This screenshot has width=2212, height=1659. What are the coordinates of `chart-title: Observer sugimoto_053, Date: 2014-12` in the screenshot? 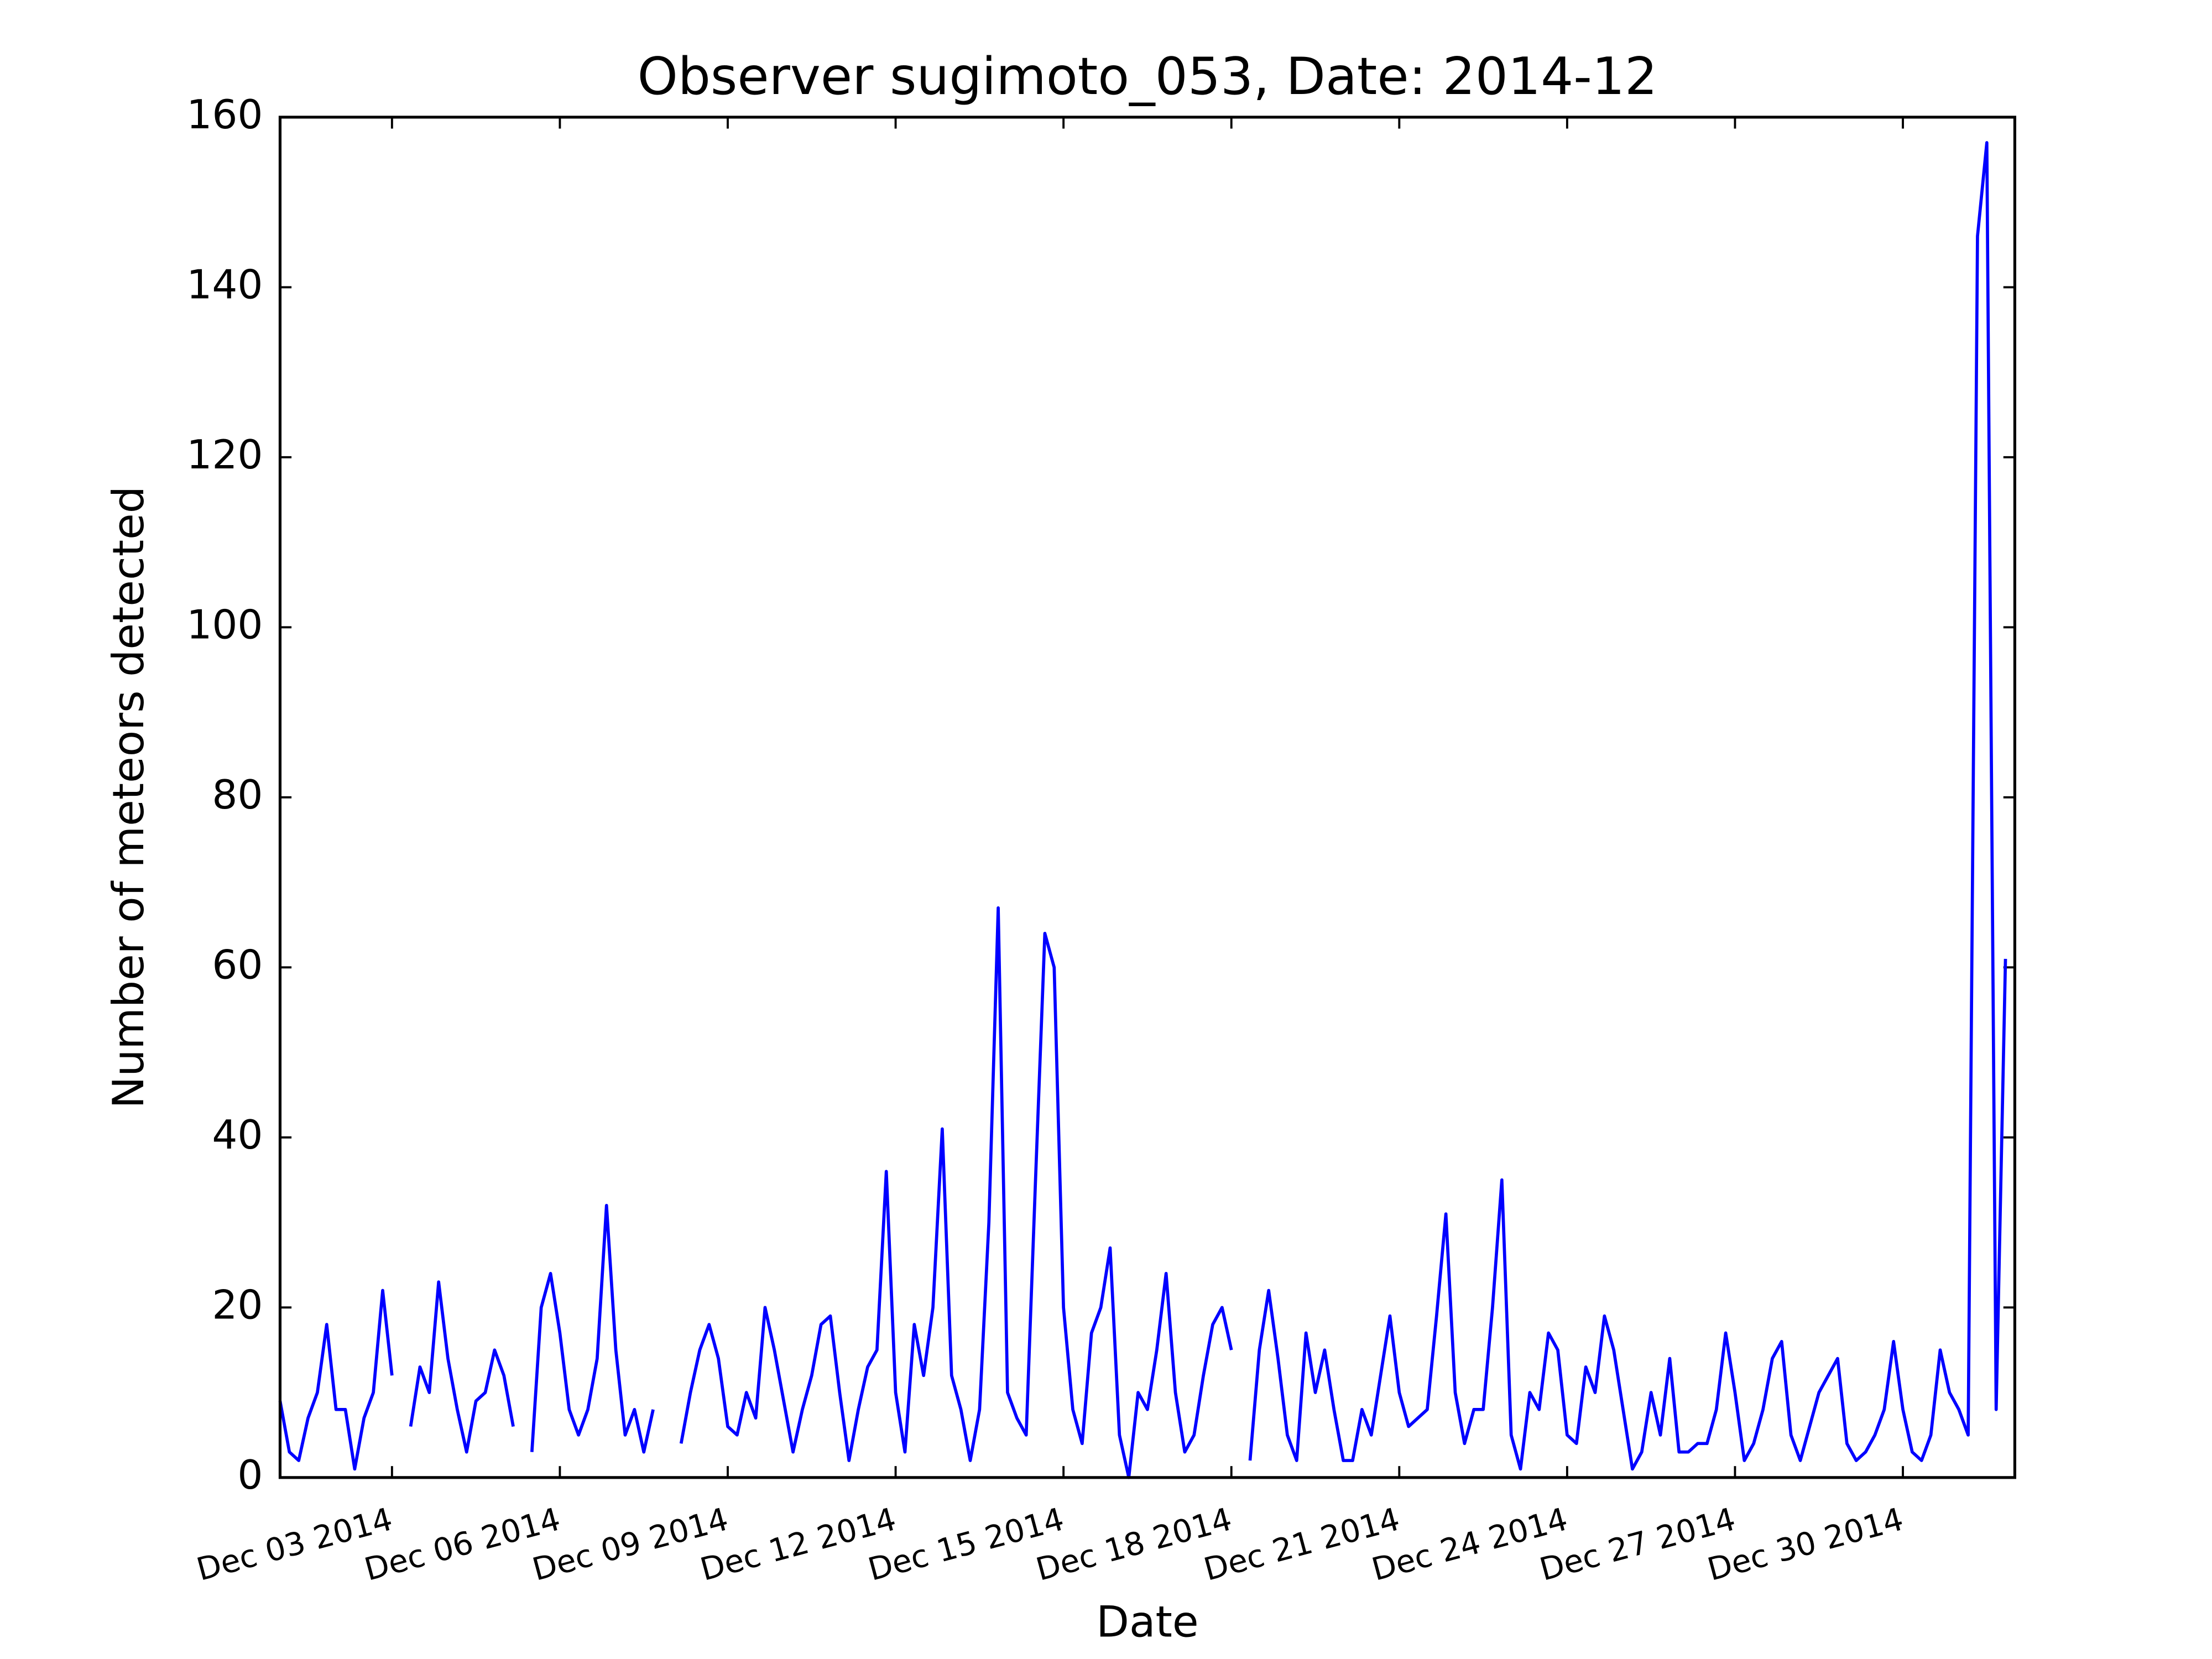 It's located at (1148, 76).